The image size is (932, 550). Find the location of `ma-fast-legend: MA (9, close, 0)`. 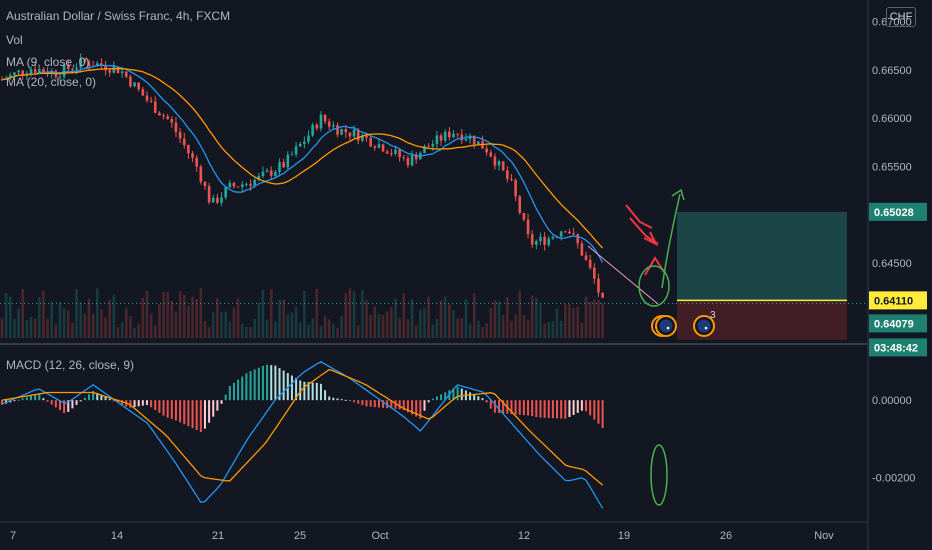

ma-fast-legend: MA (9, close, 0) is located at coordinates (48, 62).